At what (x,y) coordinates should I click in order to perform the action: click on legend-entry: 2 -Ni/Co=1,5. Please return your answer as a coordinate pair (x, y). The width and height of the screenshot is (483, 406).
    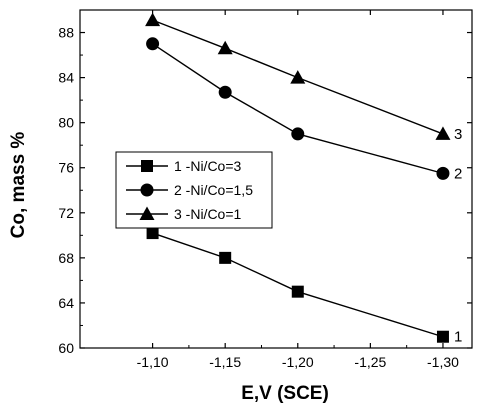
    Looking at the image, I should click on (189, 190).